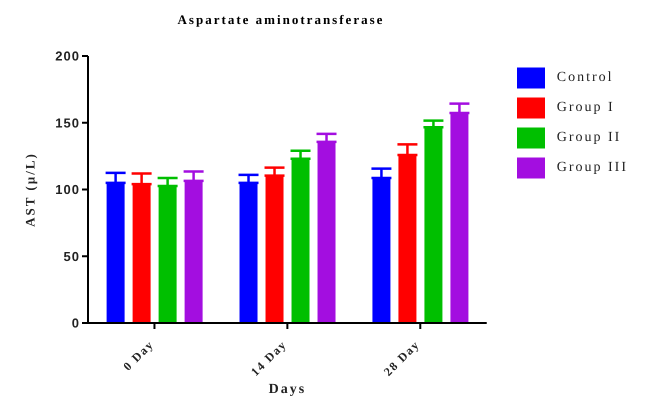 The width and height of the screenshot is (647, 413). Describe the element at coordinates (281, 20) in the screenshot. I see `chart-title: Aspartate aminotransferase` at that location.